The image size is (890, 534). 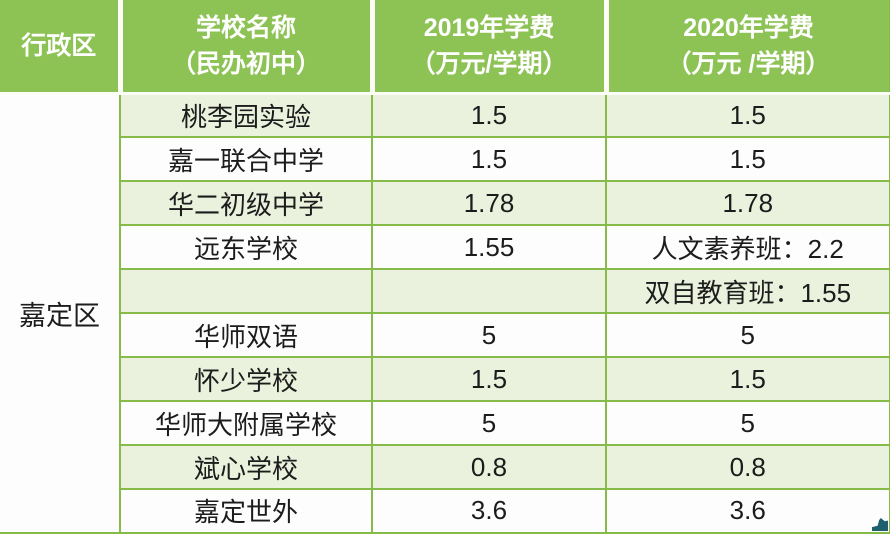 I want to click on fee-2019-cell: 3.6, so click(x=489, y=511).